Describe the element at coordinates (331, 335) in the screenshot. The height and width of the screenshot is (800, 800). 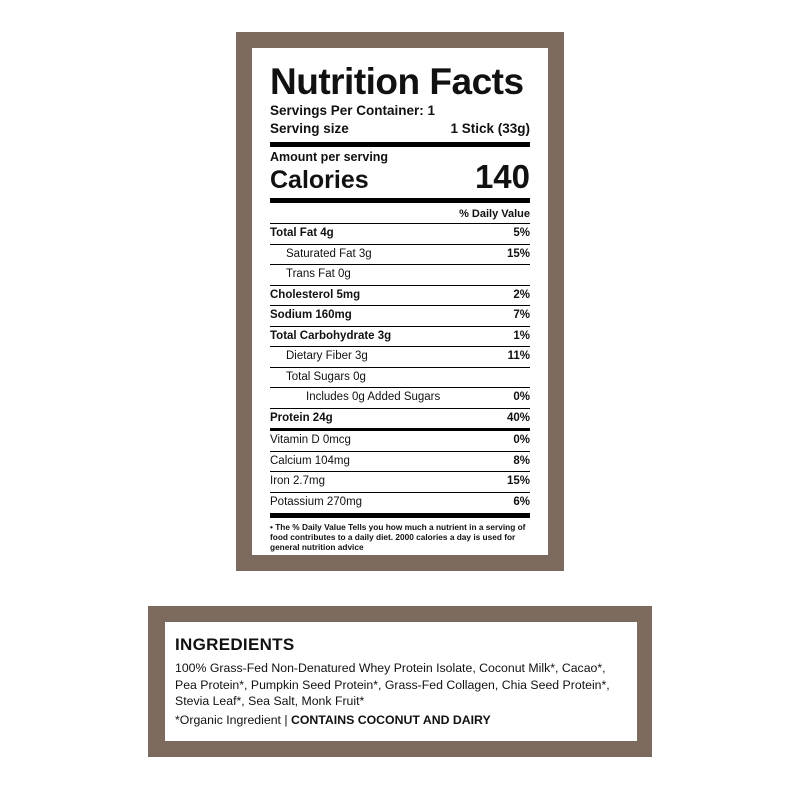
I see `nutrient-name: Total Carbohydrate 3g` at that location.